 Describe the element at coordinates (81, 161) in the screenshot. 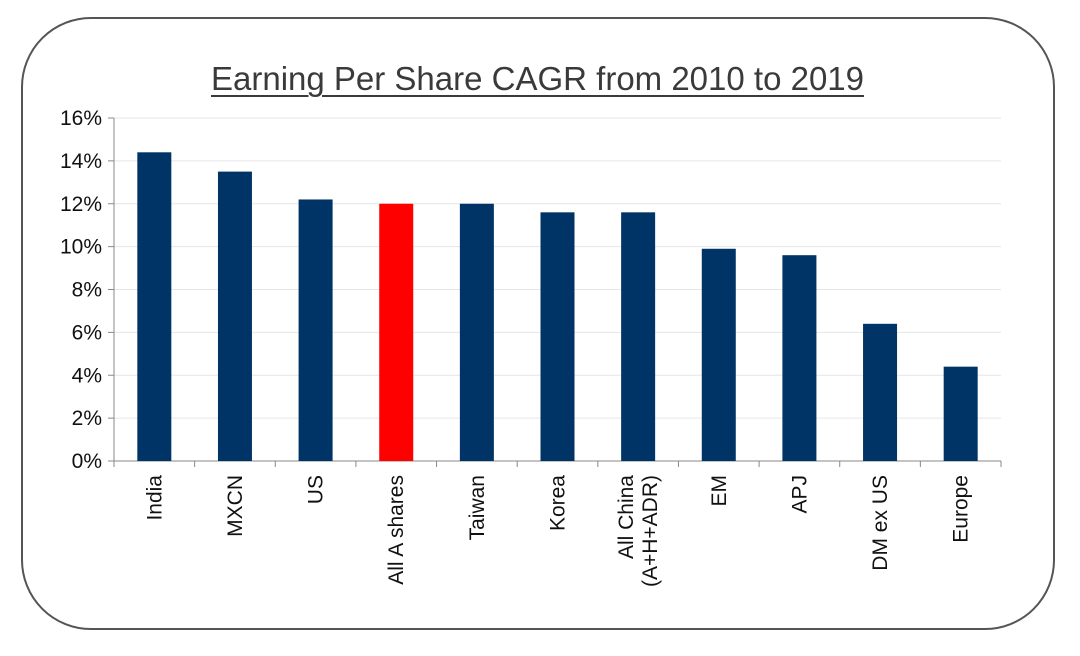

I see `y-tick-label: 14%` at that location.